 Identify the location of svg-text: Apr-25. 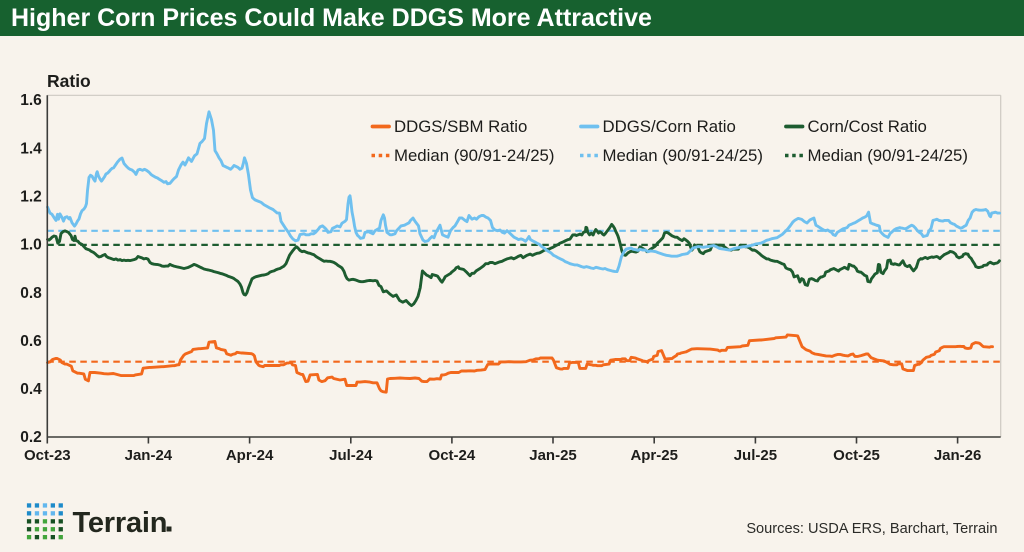
(654, 455).